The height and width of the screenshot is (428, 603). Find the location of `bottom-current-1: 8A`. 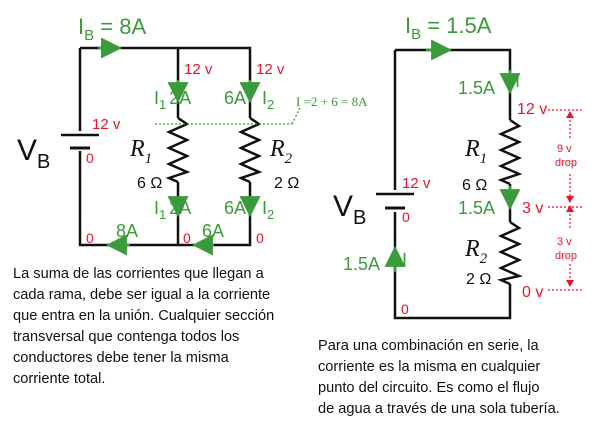

bottom-current-1: 8A is located at coordinates (127, 231).